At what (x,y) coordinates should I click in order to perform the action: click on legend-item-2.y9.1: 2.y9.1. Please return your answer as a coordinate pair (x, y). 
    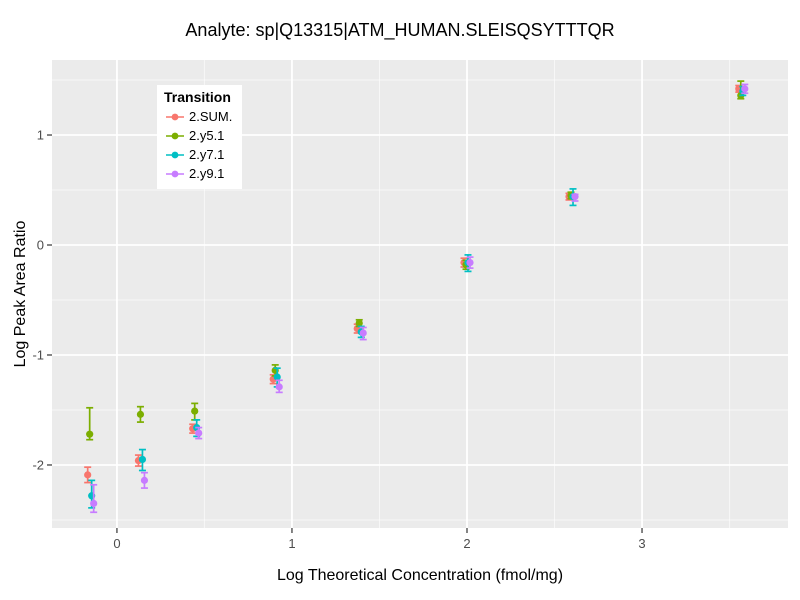
    Looking at the image, I should click on (198, 173).